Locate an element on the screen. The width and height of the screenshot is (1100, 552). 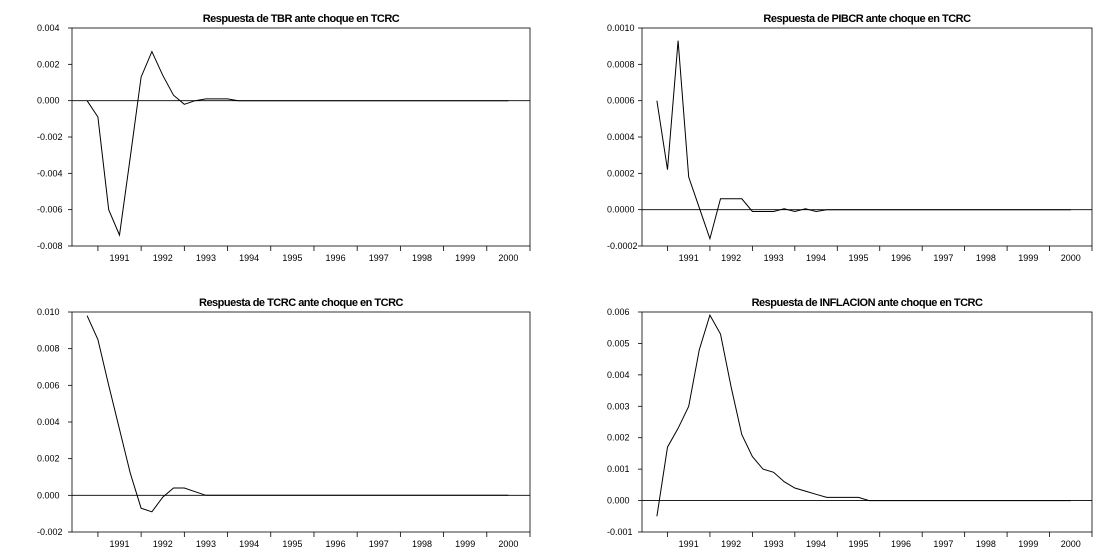
y-tick-label: 0.0010 is located at coordinates (621, 28).